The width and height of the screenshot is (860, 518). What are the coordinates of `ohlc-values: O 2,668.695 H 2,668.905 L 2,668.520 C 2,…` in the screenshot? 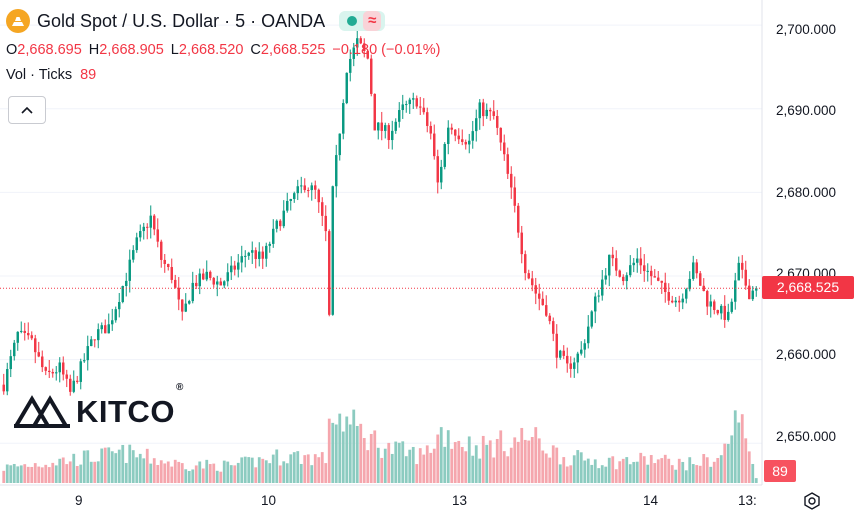 It's located at (226, 50).